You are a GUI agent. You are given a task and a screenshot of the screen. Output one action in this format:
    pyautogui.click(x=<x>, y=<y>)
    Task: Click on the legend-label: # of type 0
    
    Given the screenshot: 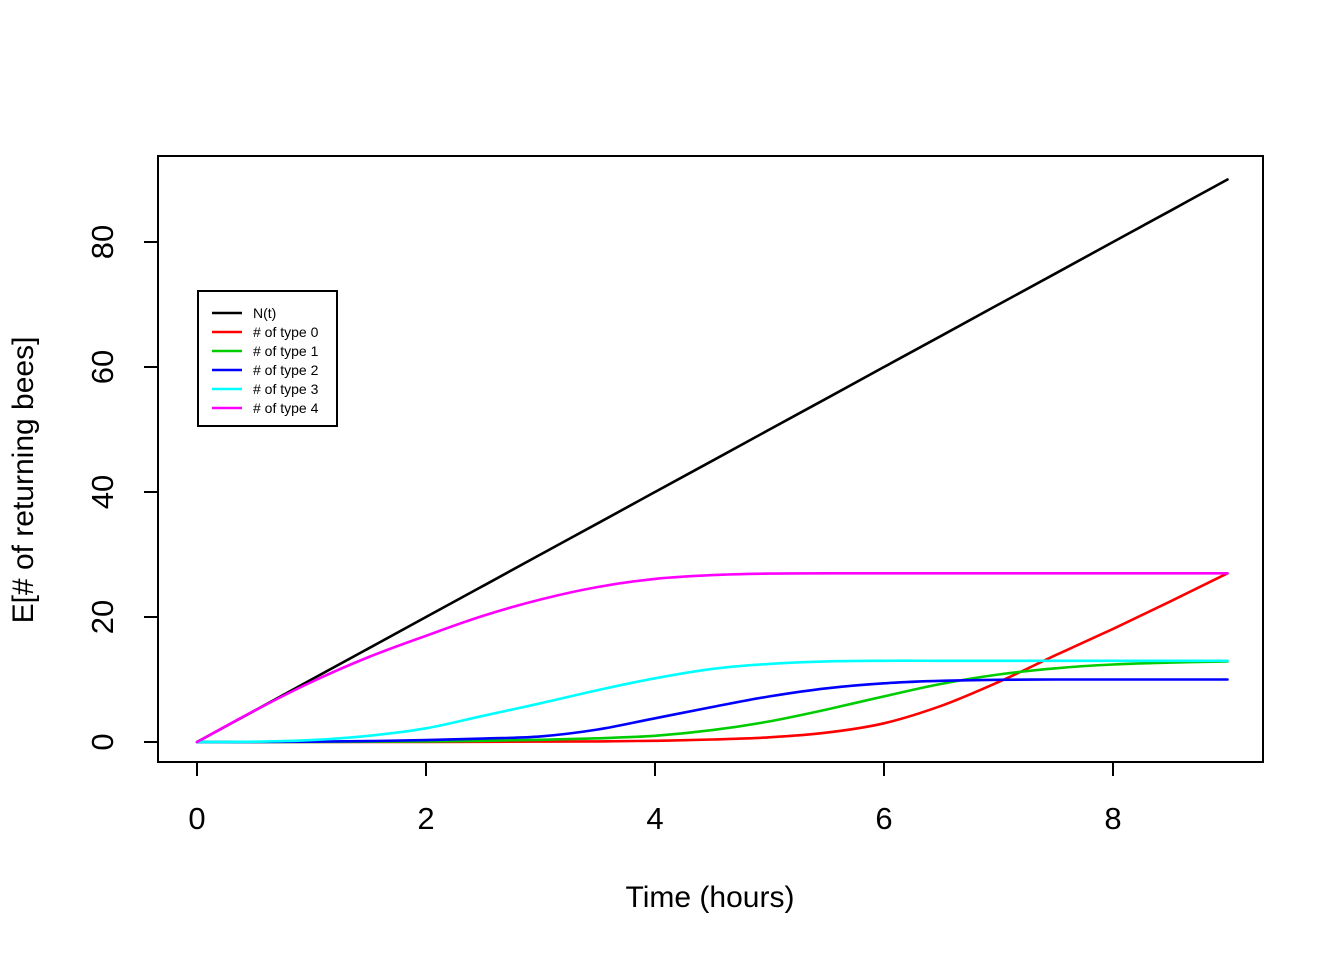 What is the action you would take?
    pyautogui.click(x=286, y=332)
    